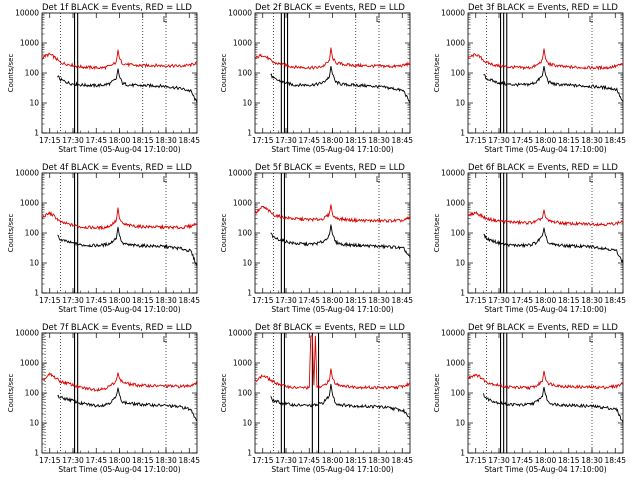 Image resolution: width=640 pixels, height=480 pixels. What do you see at coordinates (543, 8) in the screenshot?
I see `plot-title: Det 3f BLACK = Events, RED = LLD` at bounding box center [543, 8].